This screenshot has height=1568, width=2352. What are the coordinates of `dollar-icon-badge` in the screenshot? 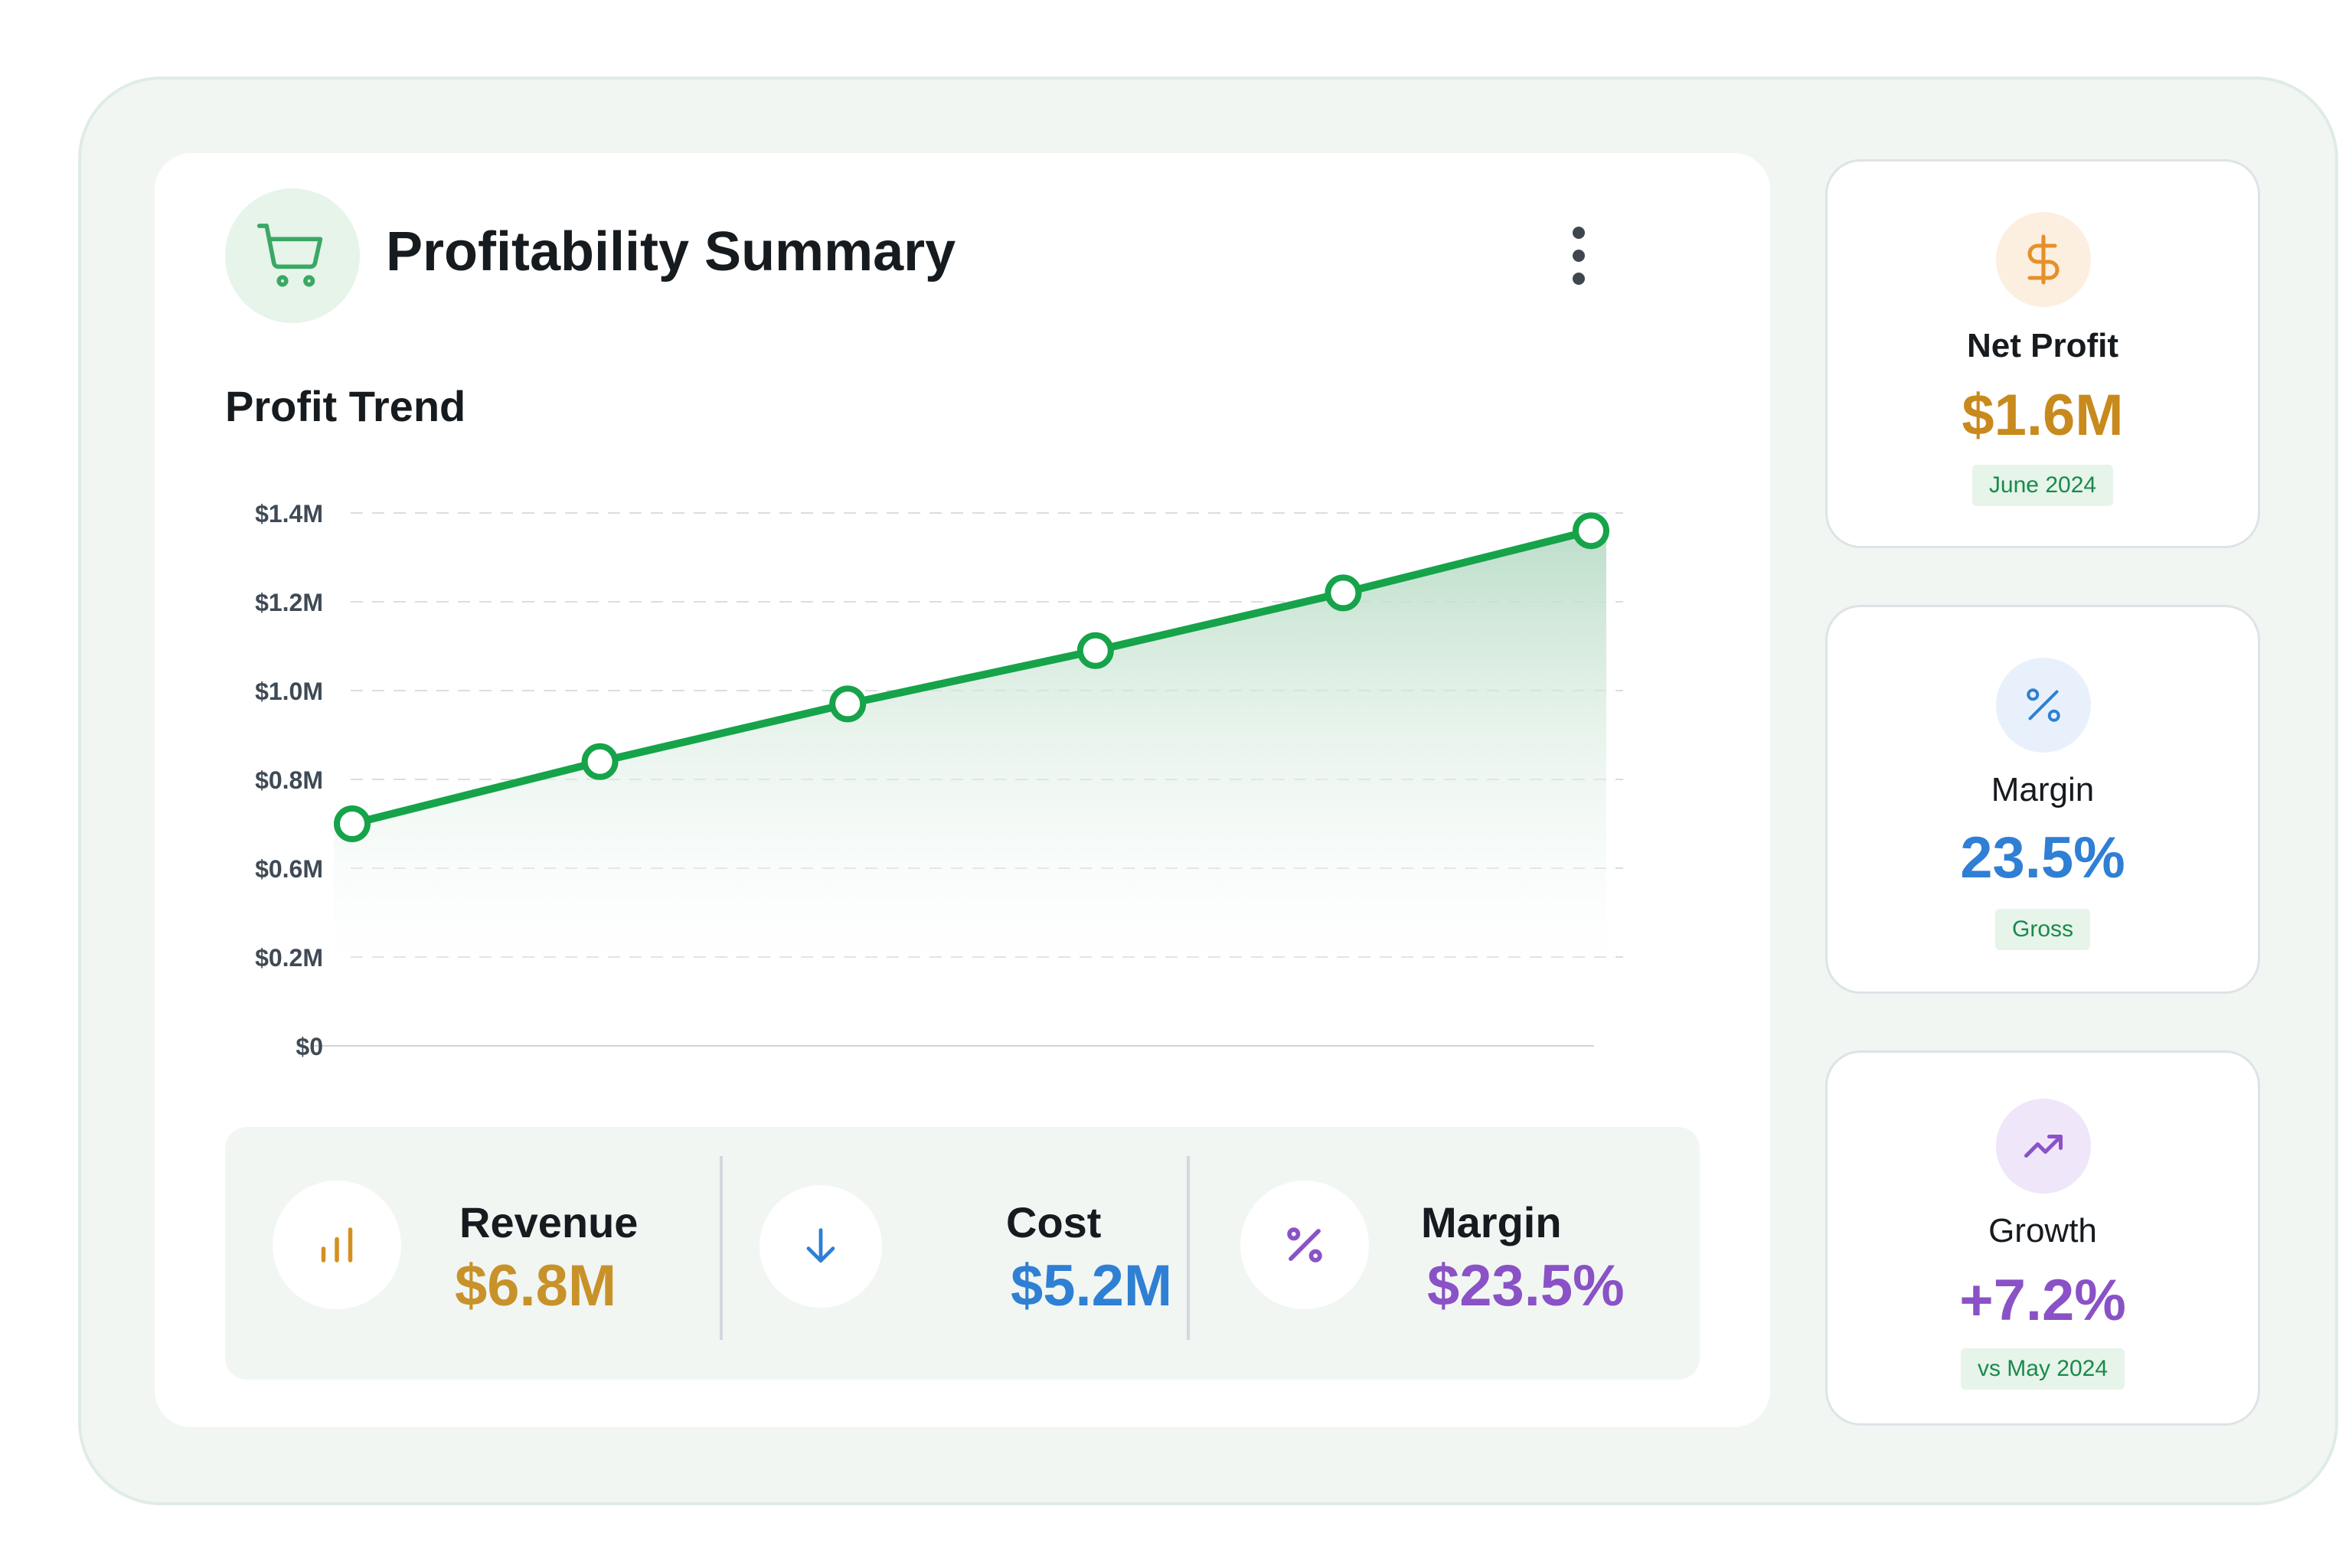 It's located at (2043, 259).